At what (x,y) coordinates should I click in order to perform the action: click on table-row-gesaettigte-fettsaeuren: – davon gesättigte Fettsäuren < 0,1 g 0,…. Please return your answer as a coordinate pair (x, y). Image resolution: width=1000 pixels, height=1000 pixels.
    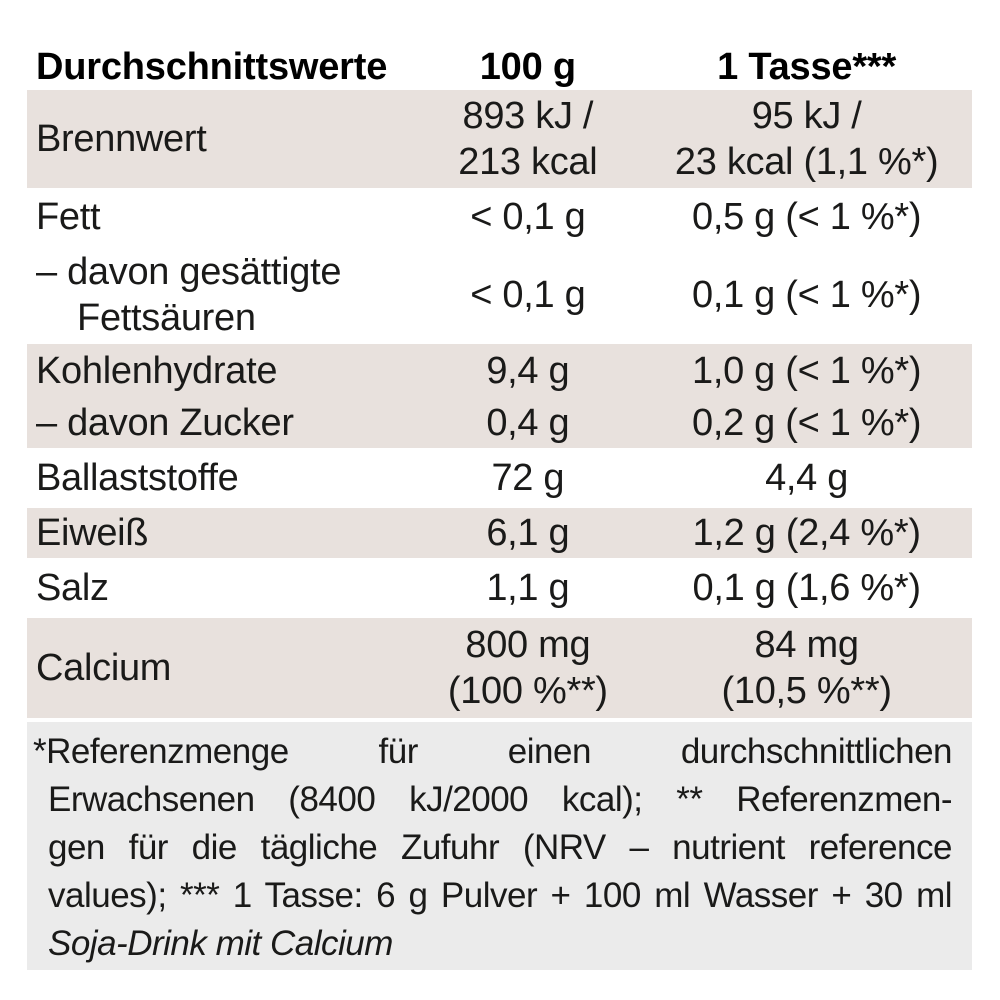
    Looking at the image, I should click on (499, 295).